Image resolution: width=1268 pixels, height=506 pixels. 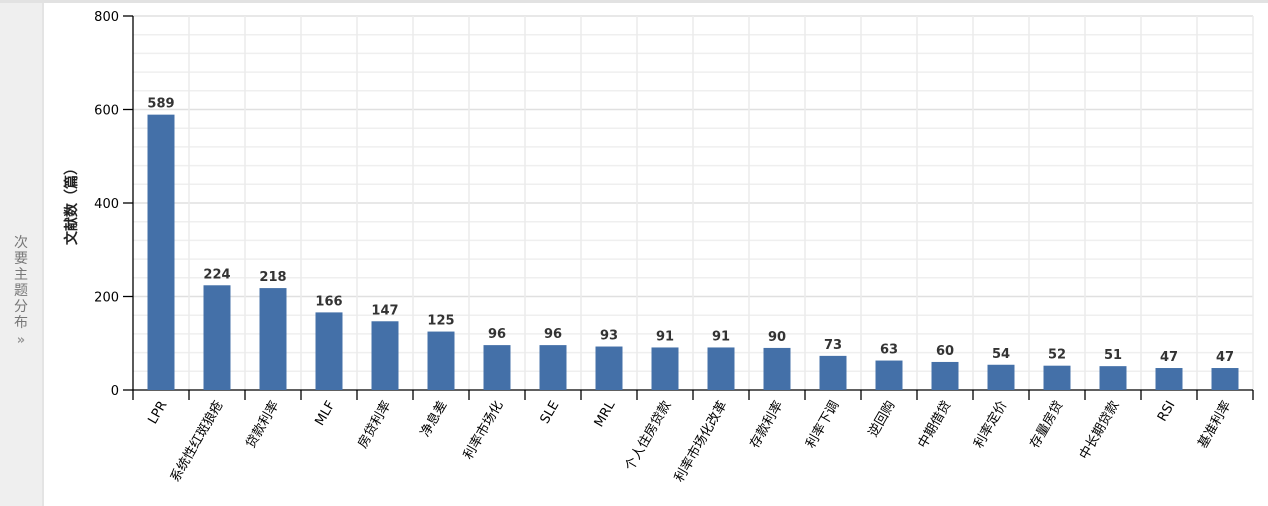 What do you see at coordinates (1057, 355) in the screenshot?
I see `data-label: 52` at bounding box center [1057, 355].